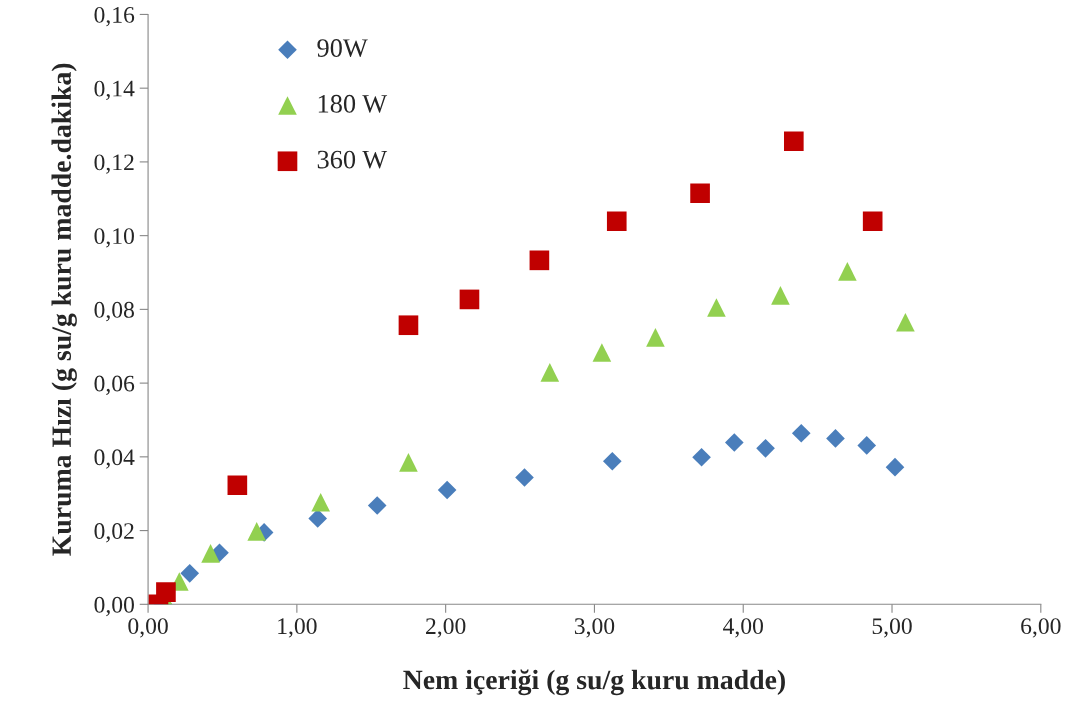 Image resolution: width=1073 pixels, height=722 pixels. I want to click on x-tick-label: 3,00, so click(594, 628).